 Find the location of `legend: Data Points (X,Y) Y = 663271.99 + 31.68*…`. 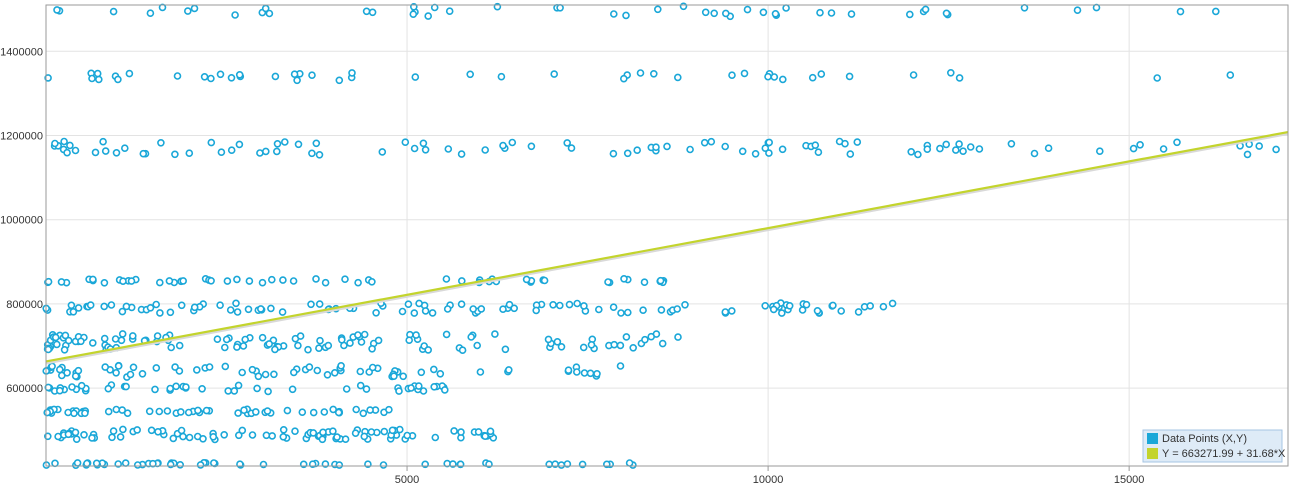

legend: Data Points (X,Y) Y = 663271.99 + 31.68*… is located at coordinates (1214, 446).